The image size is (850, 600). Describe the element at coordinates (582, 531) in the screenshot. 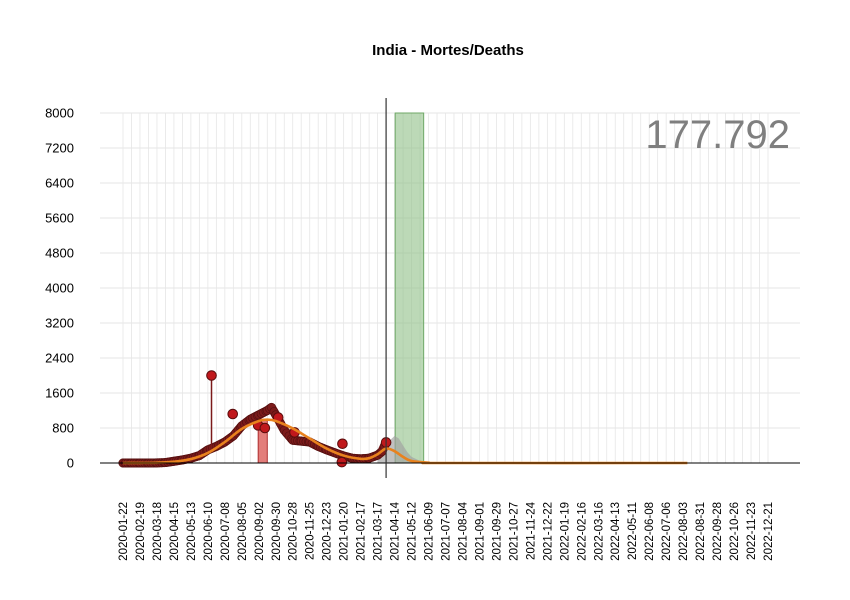

I see `x-tick-label: 2022-02-16` at that location.